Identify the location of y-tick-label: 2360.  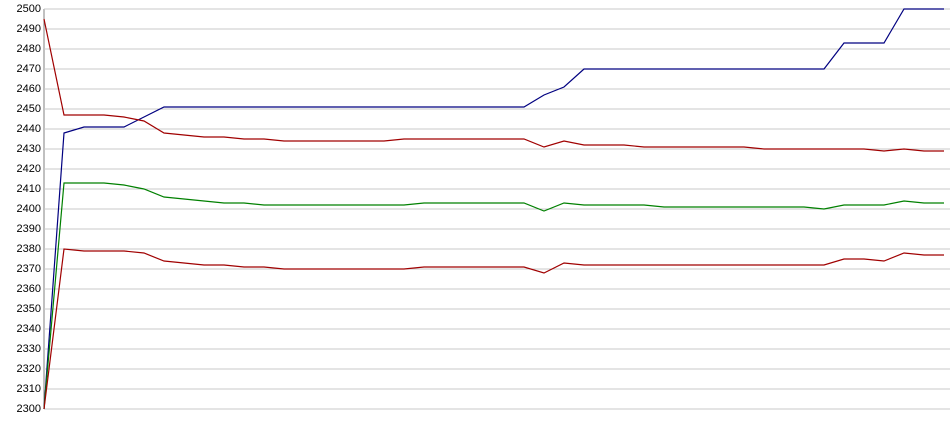
(29, 289).